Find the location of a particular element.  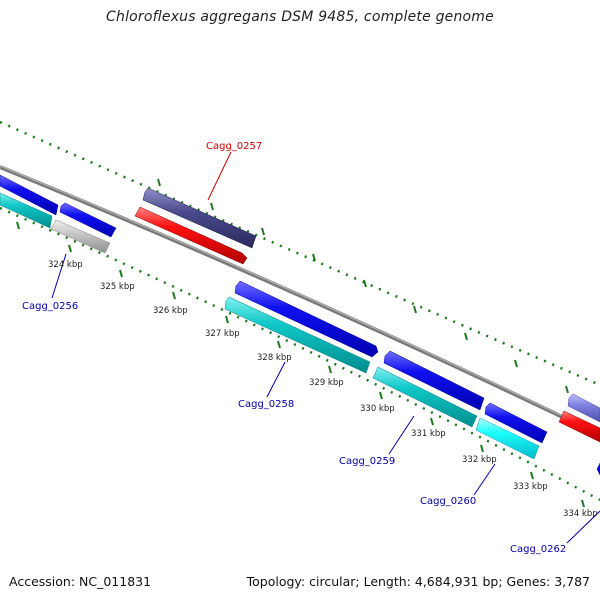

tick-label: 328 kbp is located at coordinates (274, 358).